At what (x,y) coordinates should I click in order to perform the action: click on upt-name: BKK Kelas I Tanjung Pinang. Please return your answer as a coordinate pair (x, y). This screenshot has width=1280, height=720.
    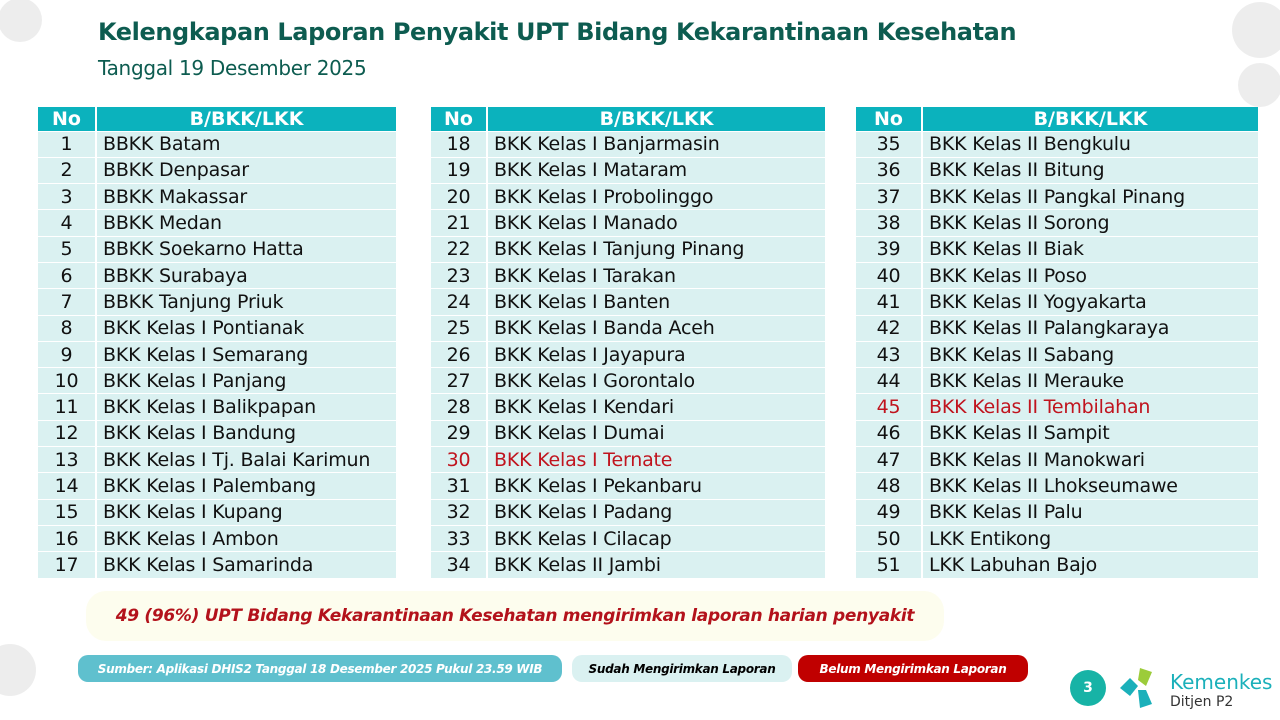
    Looking at the image, I should click on (657, 249).